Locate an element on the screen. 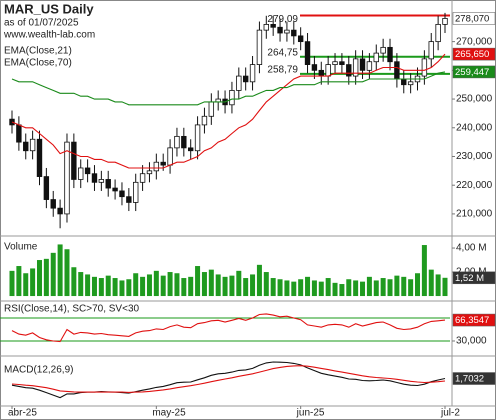 The height and width of the screenshot is (420, 496). x-tick-label: may-25 is located at coordinates (169, 413).